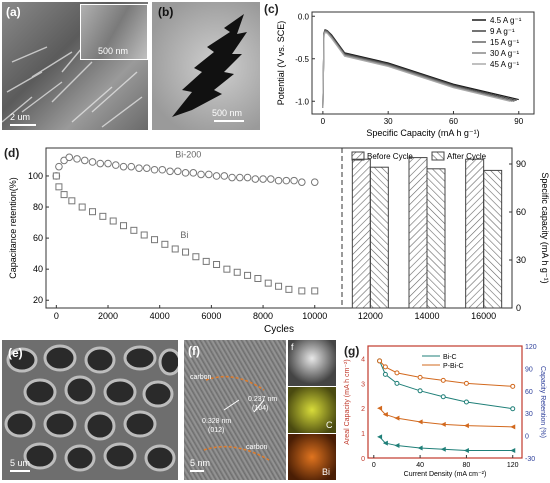  I want to click on panel-e-sem-image: (e) 5 um, so click(90, 410).